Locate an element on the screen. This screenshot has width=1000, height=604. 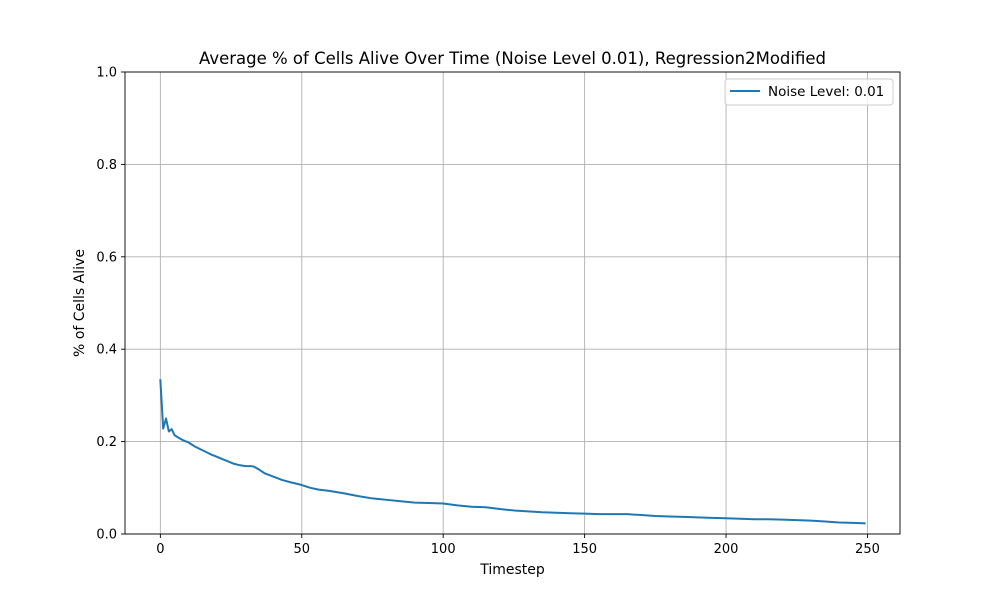
y-tick-label: 0.8 is located at coordinates (106, 165).